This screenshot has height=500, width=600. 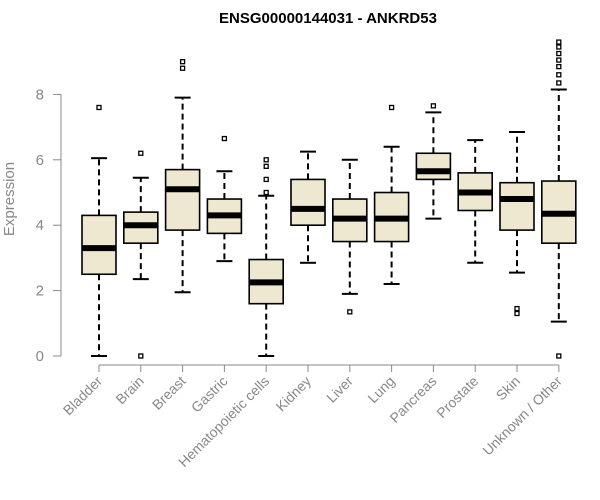 What do you see at coordinates (508, 388) in the screenshot?
I see `x-tick-label: Skin` at bounding box center [508, 388].